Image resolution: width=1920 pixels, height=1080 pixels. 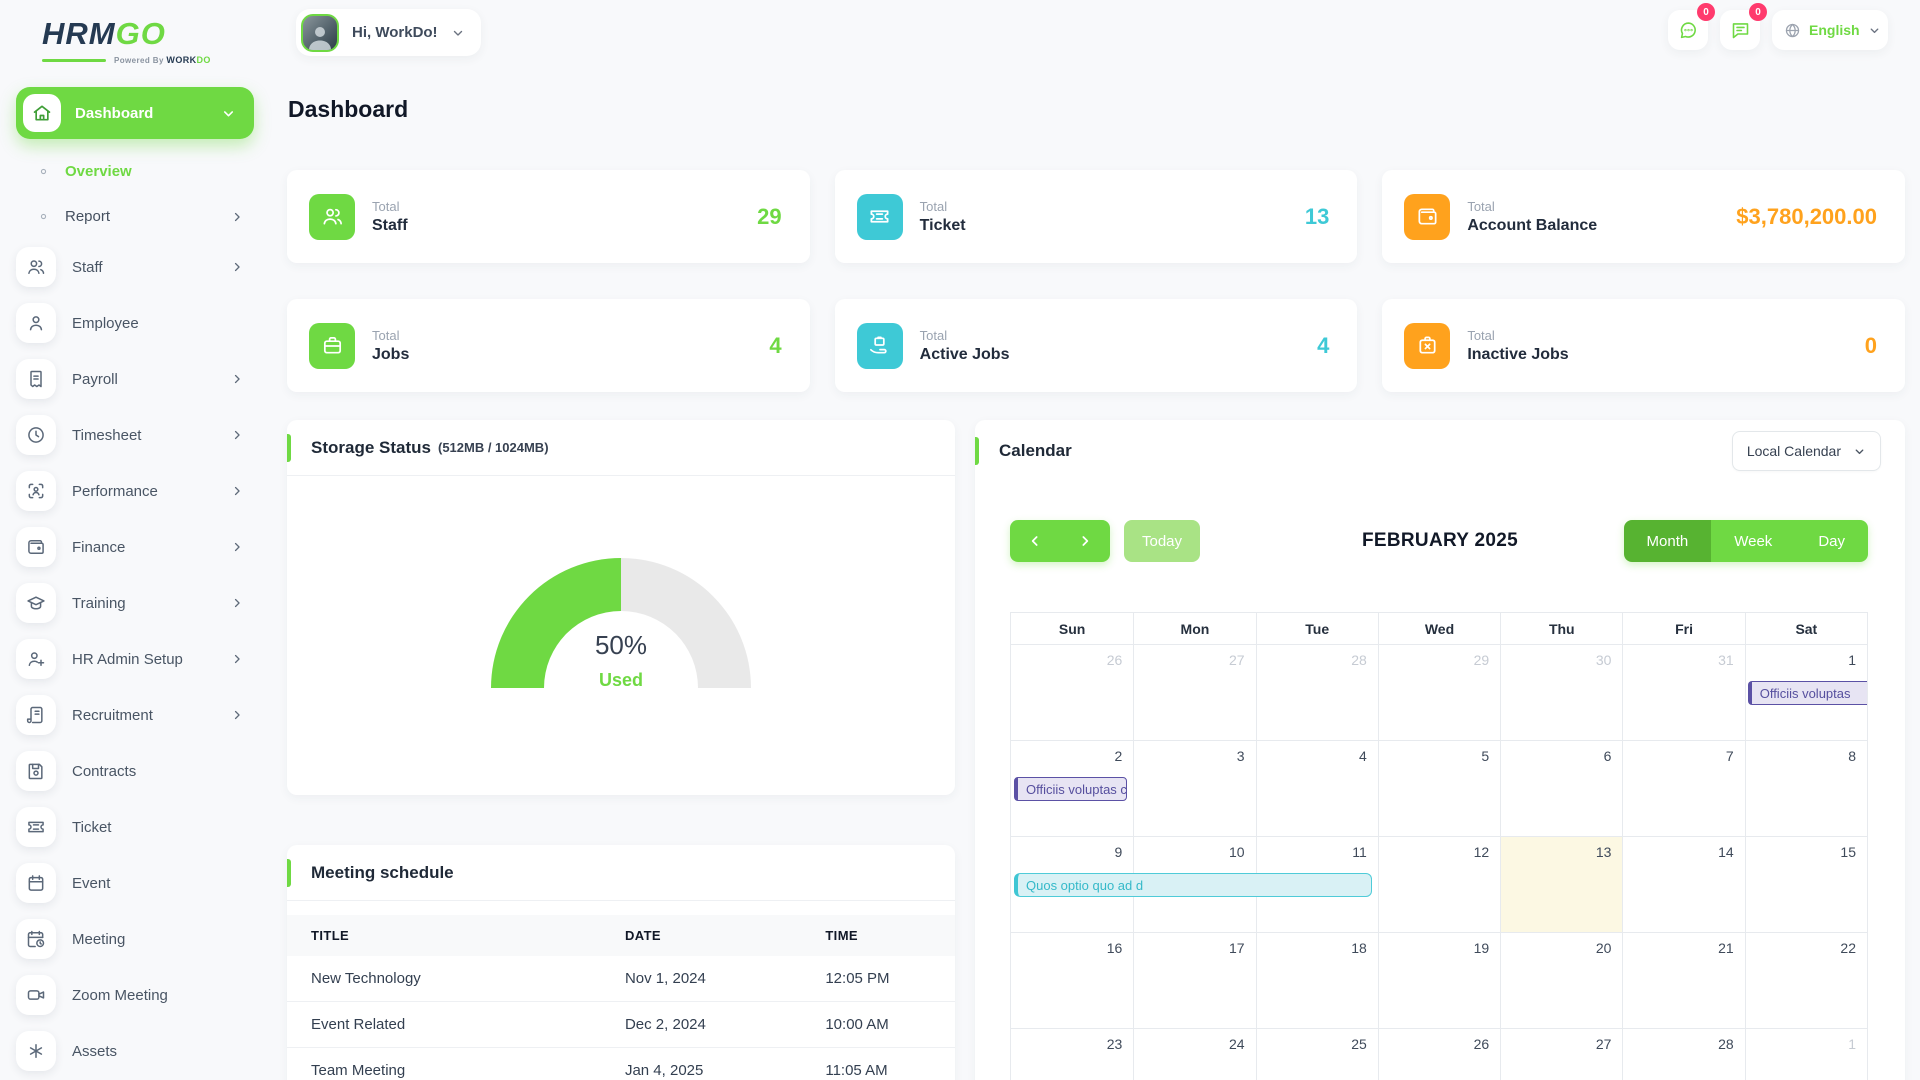 I want to click on user-icon, so click(x=36, y=323).